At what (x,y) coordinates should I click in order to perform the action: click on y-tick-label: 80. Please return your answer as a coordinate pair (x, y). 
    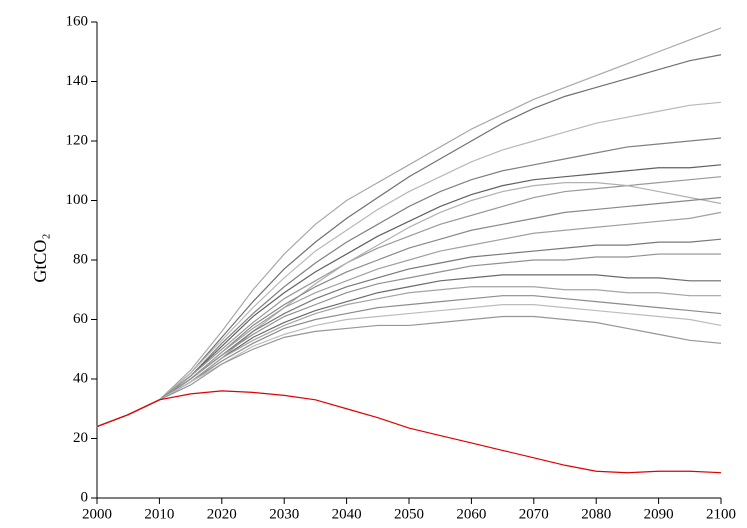
    Looking at the image, I should click on (80, 259).